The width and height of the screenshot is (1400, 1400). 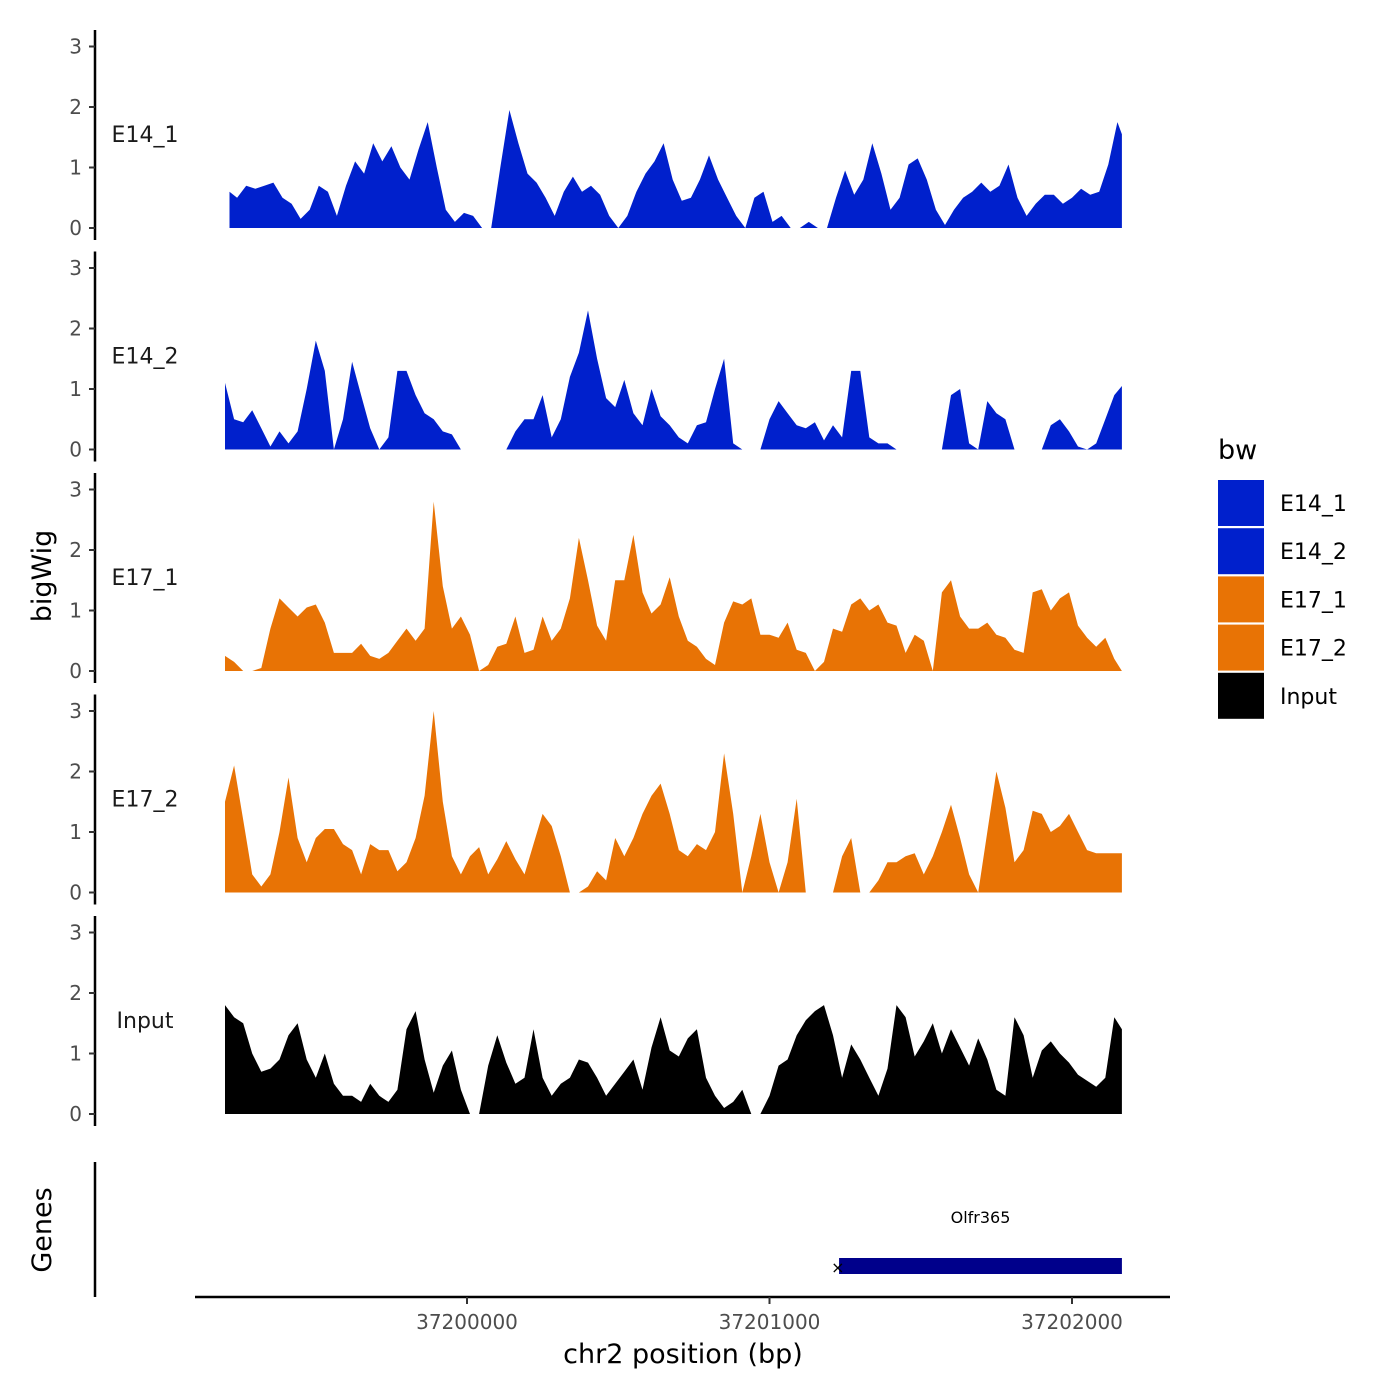 I want to click on y-axis-title: bigWig, so click(x=42, y=576).